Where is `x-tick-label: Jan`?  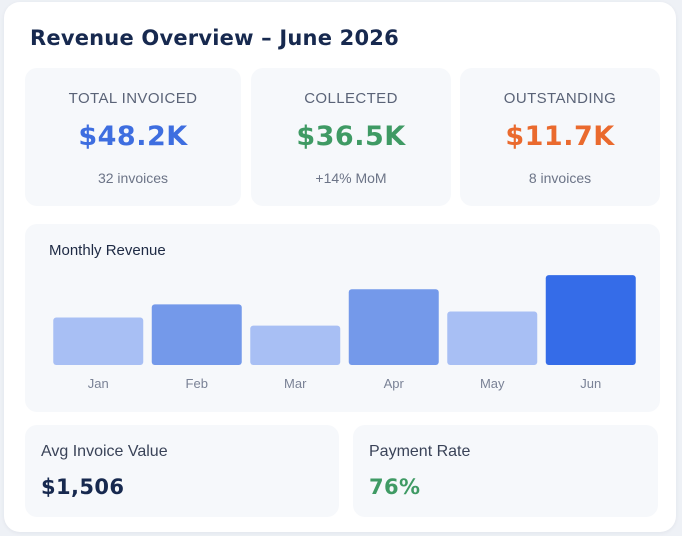
x-tick-label: Jan is located at coordinates (98, 383).